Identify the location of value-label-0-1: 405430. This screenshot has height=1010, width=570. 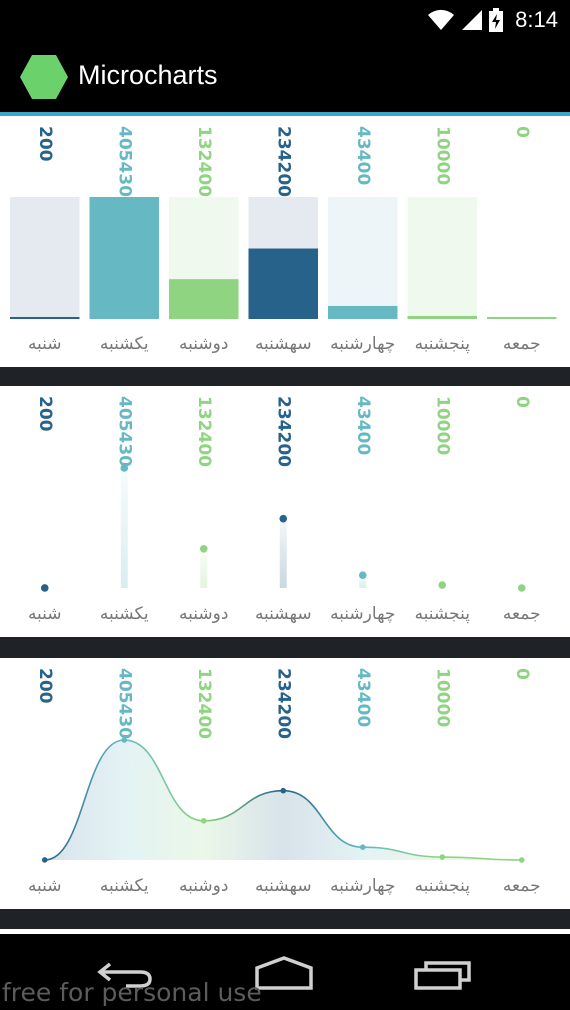
(124, 161).